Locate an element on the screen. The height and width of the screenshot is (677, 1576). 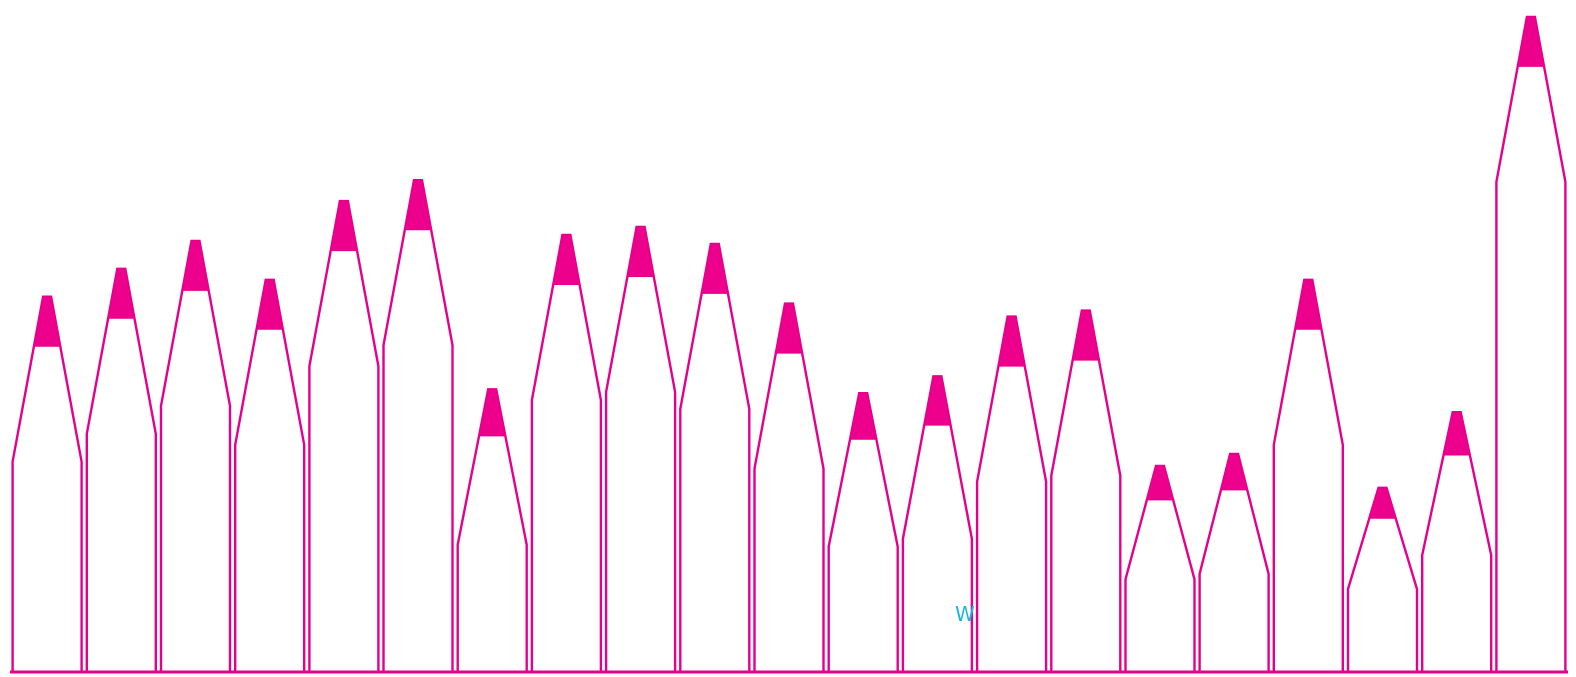
watermark-text: W is located at coordinates (965, 614).